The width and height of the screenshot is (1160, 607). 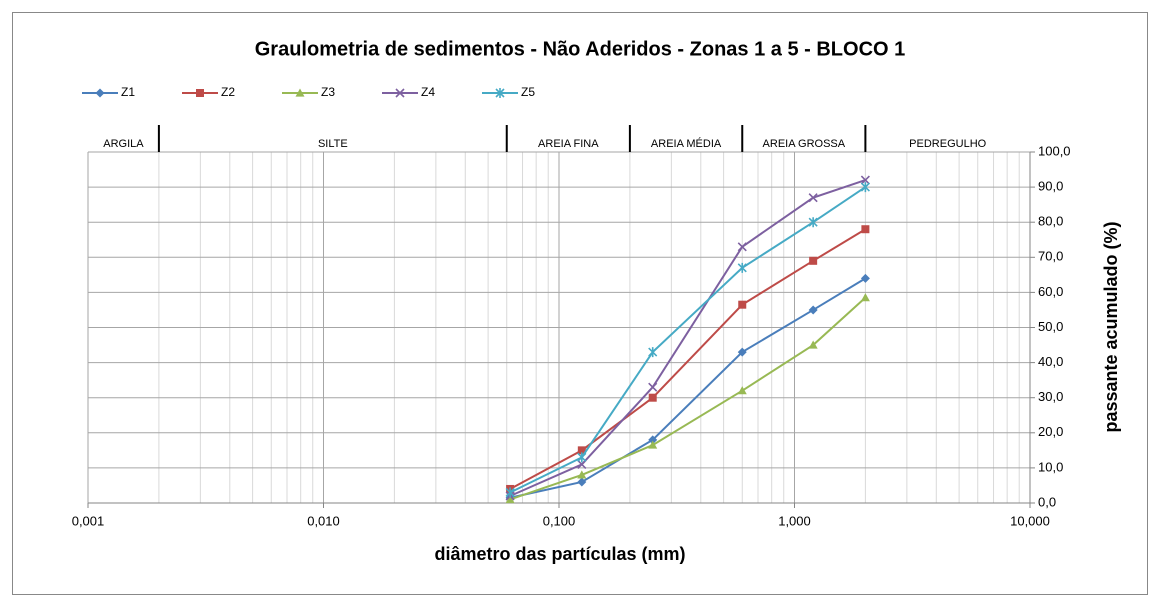 I want to click on y-tick-label: 20,0, so click(x=1050, y=431).